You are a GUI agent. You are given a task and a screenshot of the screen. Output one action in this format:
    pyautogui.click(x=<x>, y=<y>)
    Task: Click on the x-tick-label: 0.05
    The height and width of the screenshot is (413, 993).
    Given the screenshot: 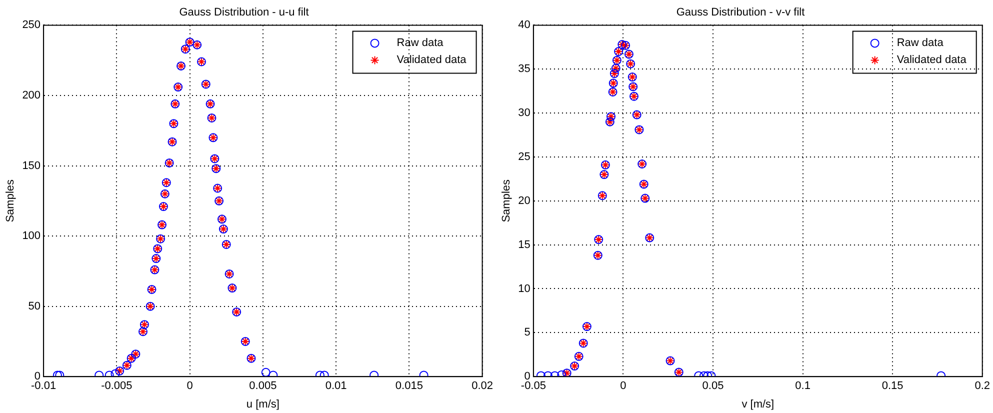 What is the action you would take?
    pyautogui.click(x=713, y=386)
    